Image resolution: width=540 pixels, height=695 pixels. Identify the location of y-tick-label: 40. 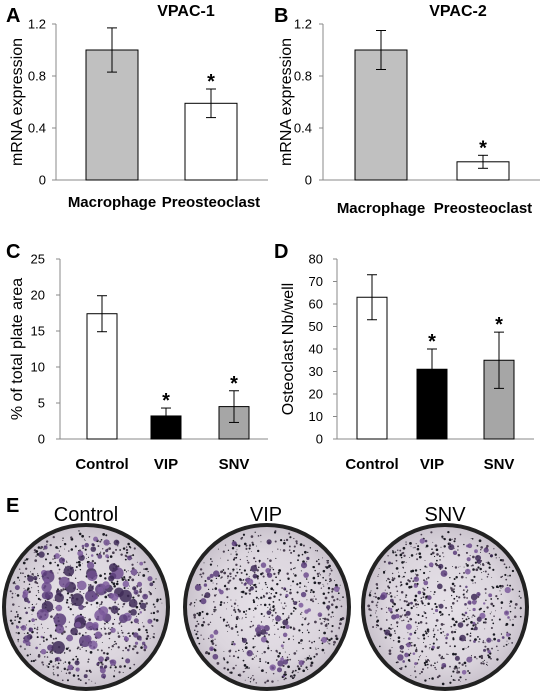
(316, 349).